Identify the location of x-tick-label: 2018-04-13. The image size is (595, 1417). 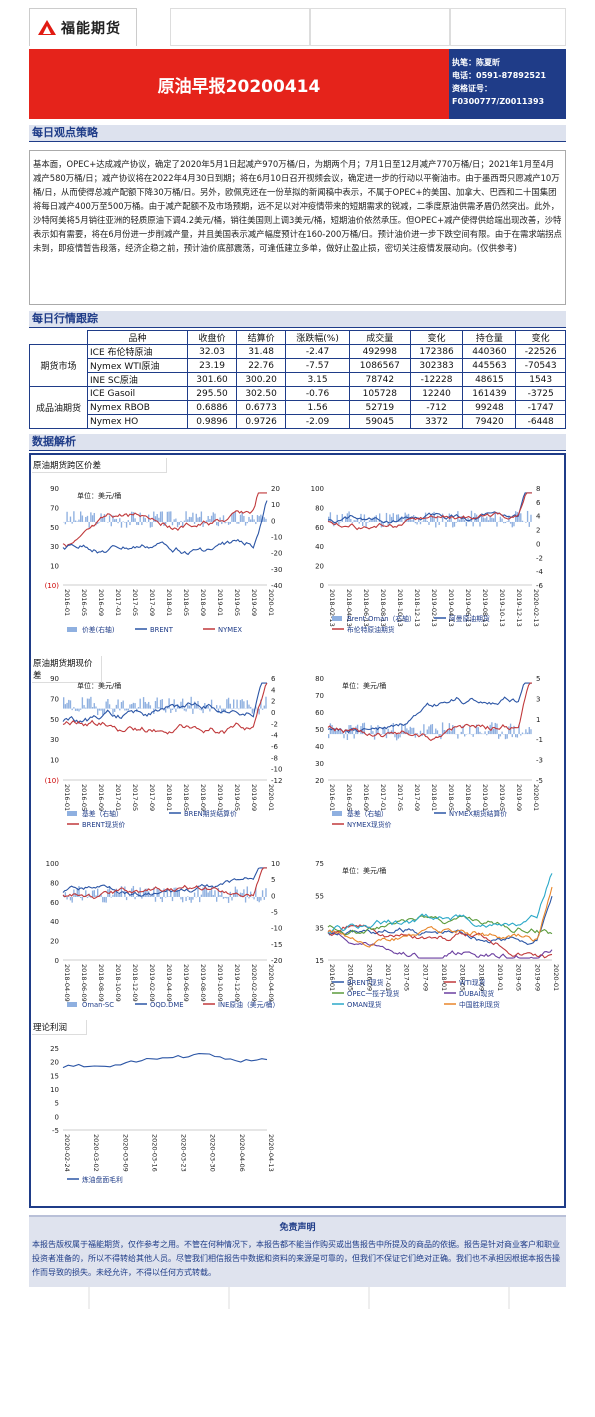
(349, 608).